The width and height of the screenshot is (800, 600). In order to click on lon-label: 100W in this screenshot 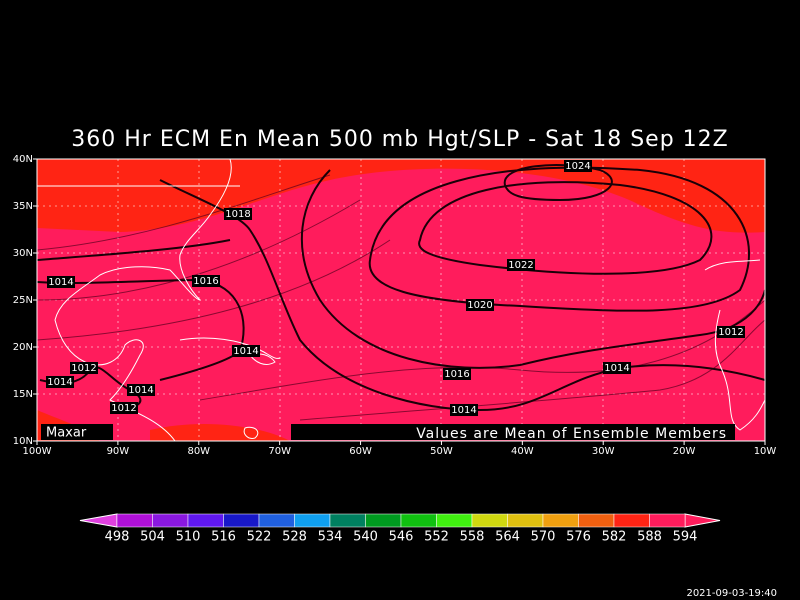, I will do `click(37, 451)`.